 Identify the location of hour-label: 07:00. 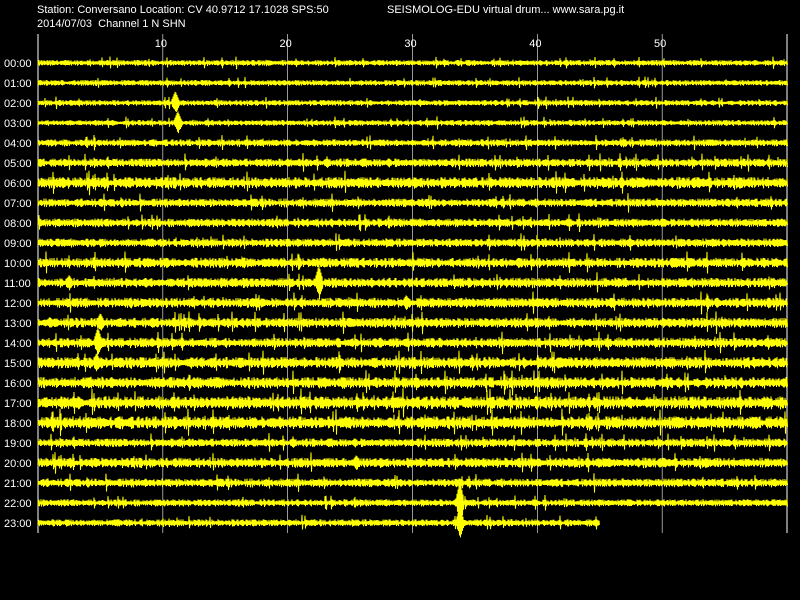
(18, 204).